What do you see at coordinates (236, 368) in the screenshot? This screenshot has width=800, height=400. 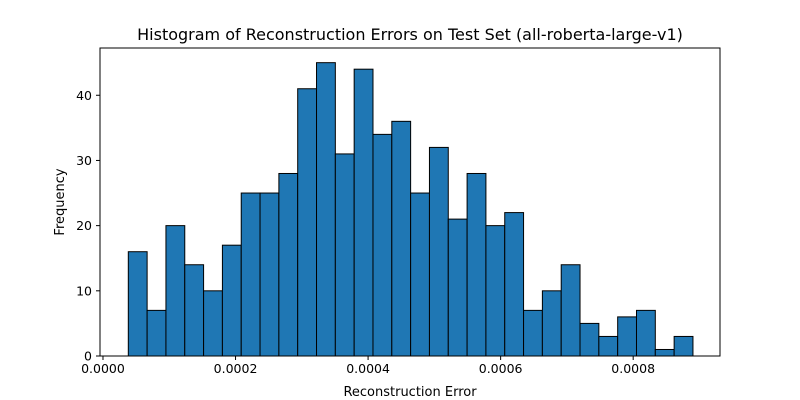 I see `x-tick-label: 0.0002` at bounding box center [236, 368].